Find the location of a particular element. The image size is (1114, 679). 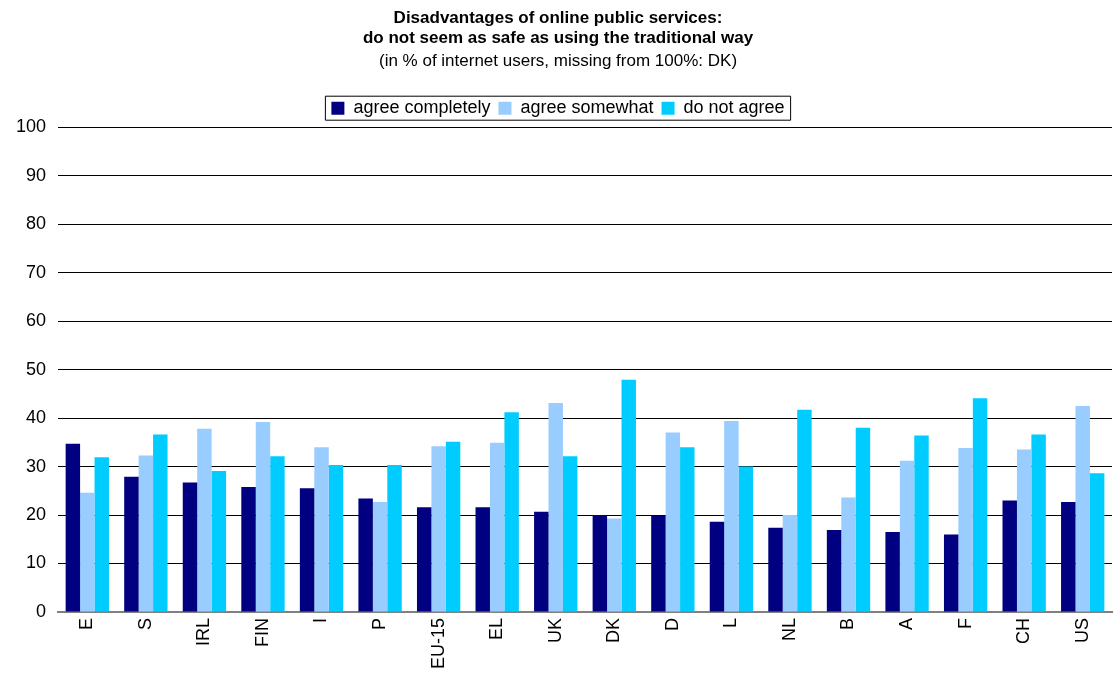

y-tick-label: 40 is located at coordinates (36, 417).